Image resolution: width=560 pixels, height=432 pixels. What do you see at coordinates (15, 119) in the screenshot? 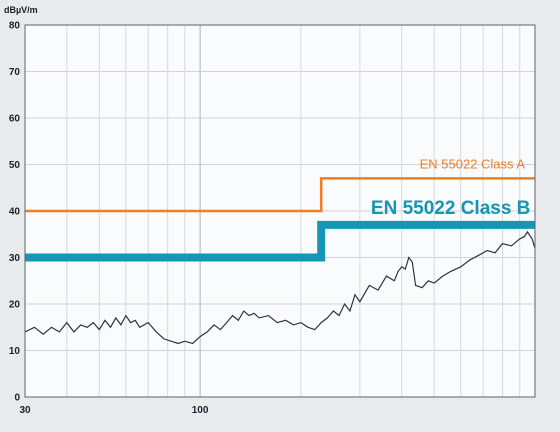
I see `y-tick-label: 60` at bounding box center [15, 119].